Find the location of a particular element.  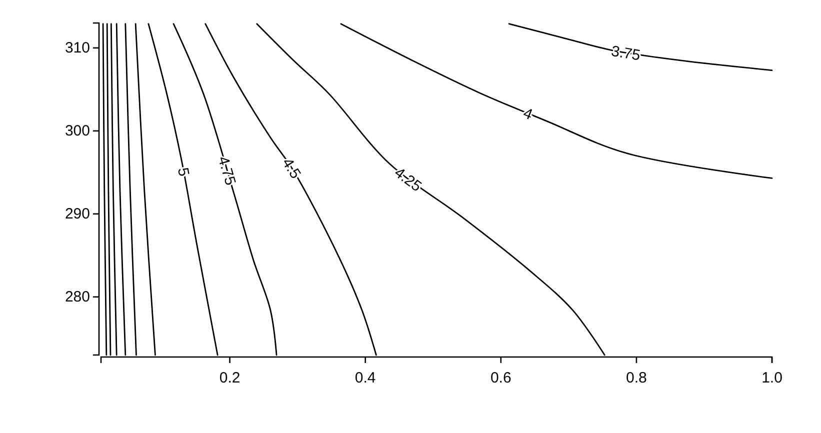

y-tick-label: 280 is located at coordinates (77, 297).